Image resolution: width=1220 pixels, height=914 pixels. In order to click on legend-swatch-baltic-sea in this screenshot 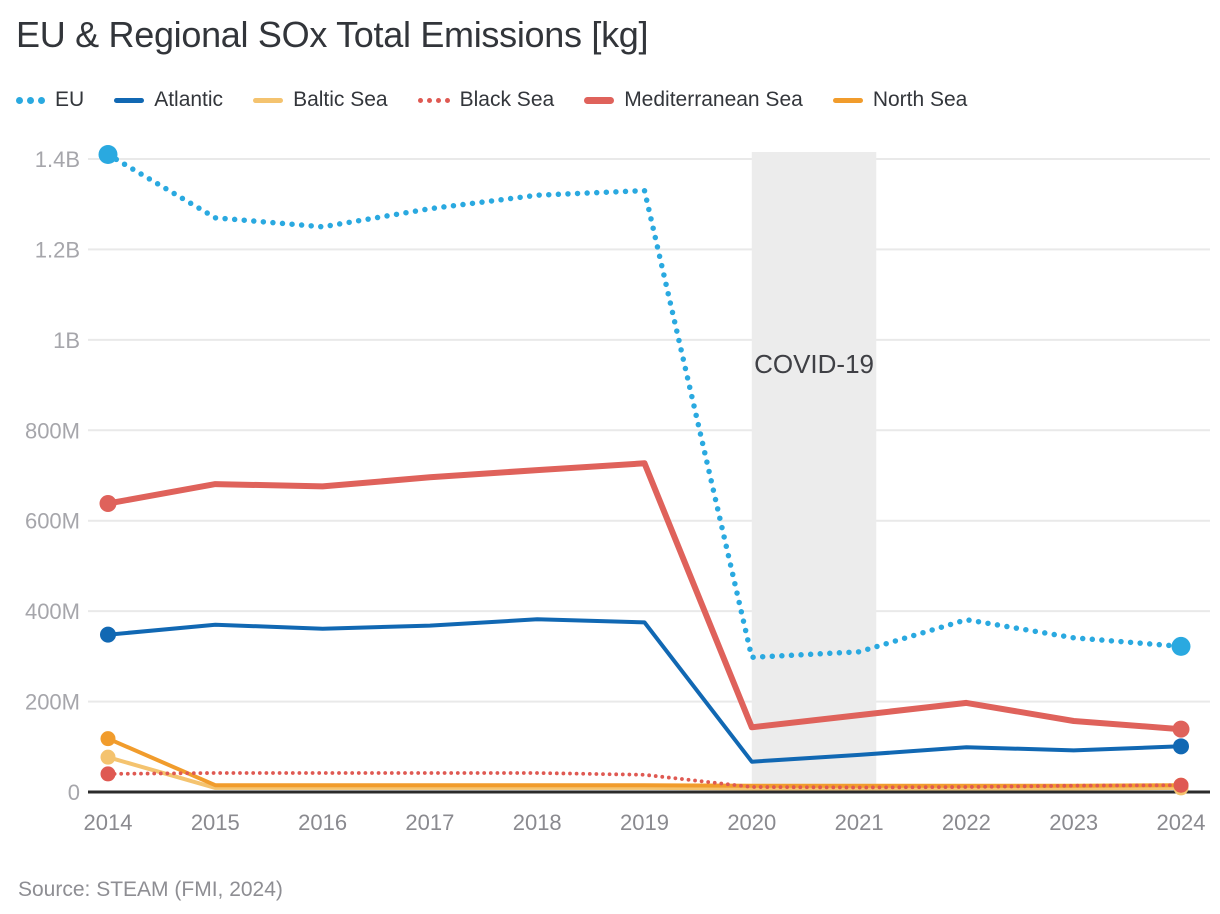, I will do `click(268, 100)`.